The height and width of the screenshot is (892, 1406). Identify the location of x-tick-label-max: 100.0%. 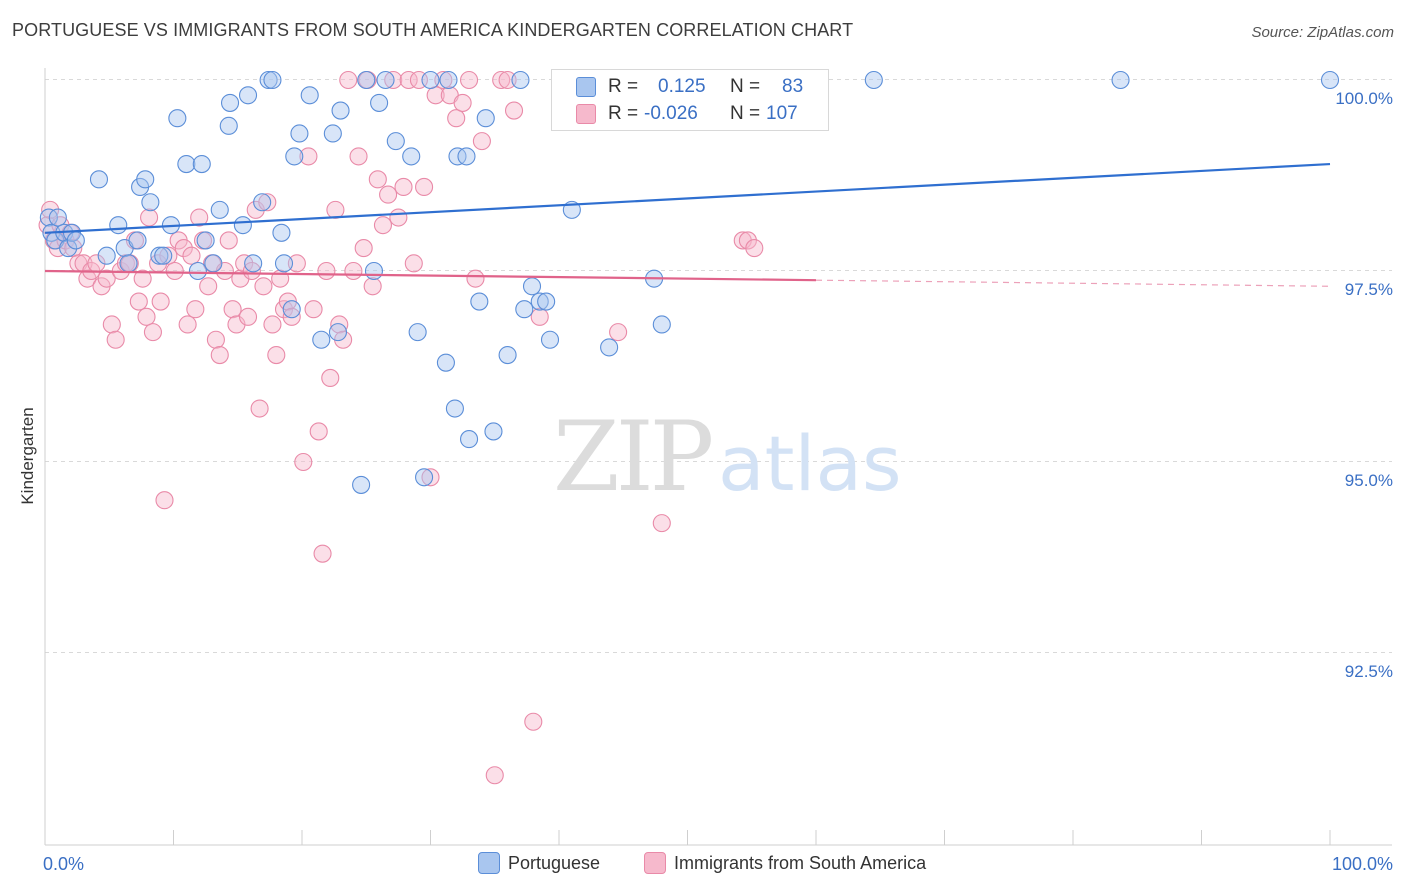
(1362, 864).